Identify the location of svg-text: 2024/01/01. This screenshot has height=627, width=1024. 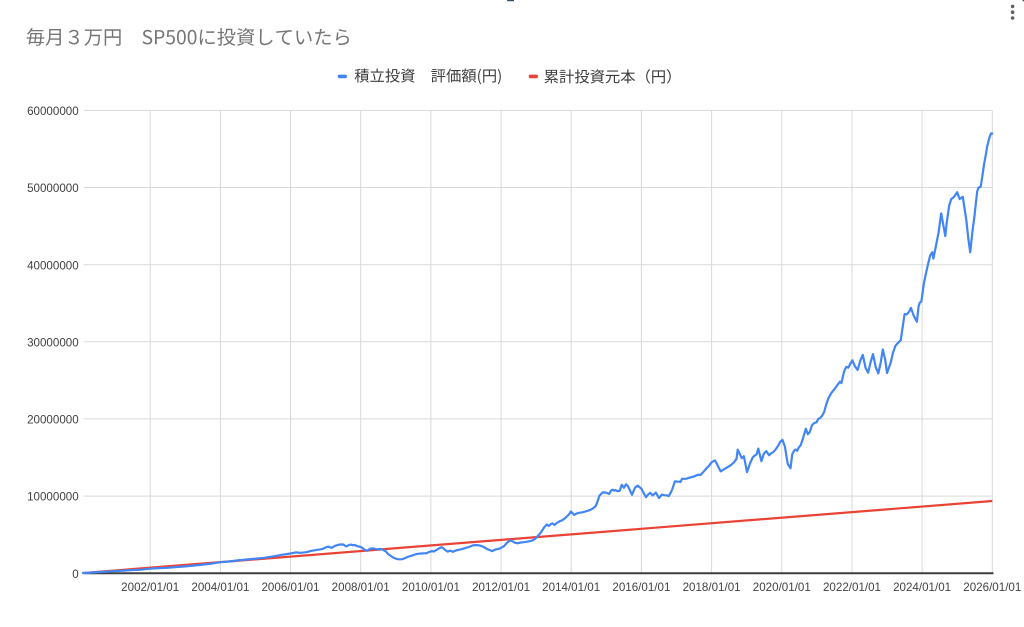
(922, 587).